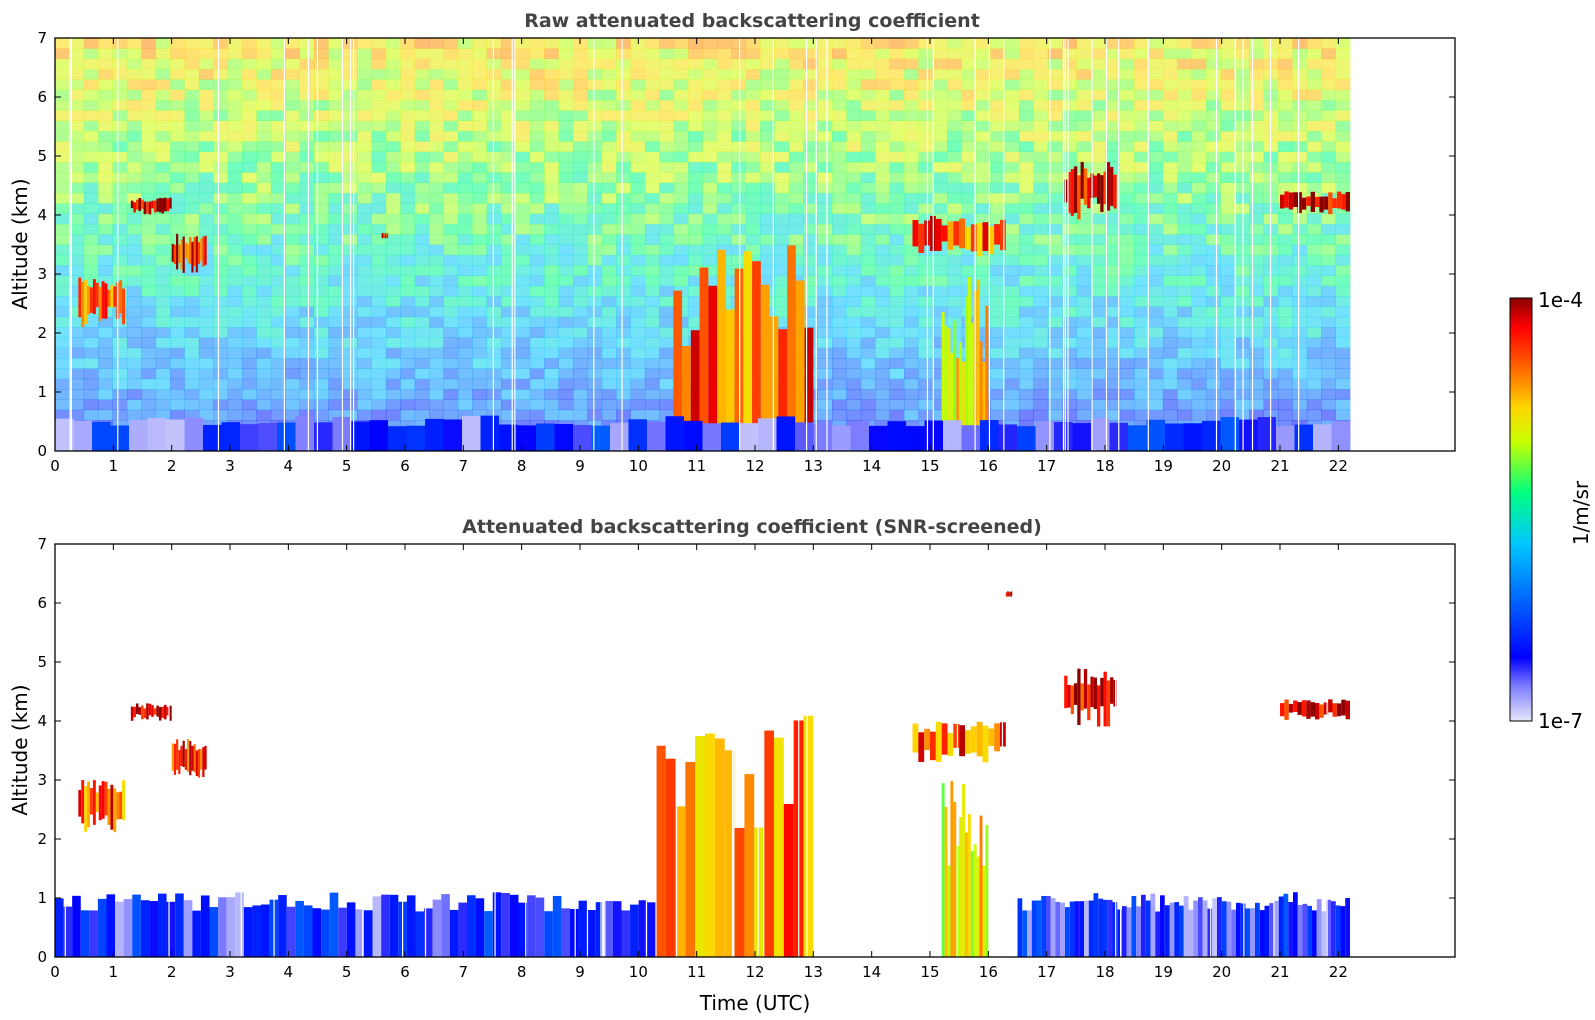 The height and width of the screenshot is (1020, 1595). What do you see at coordinates (42, 97) in the screenshot?
I see `y-tick-label: 6` at bounding box center [42, 97].